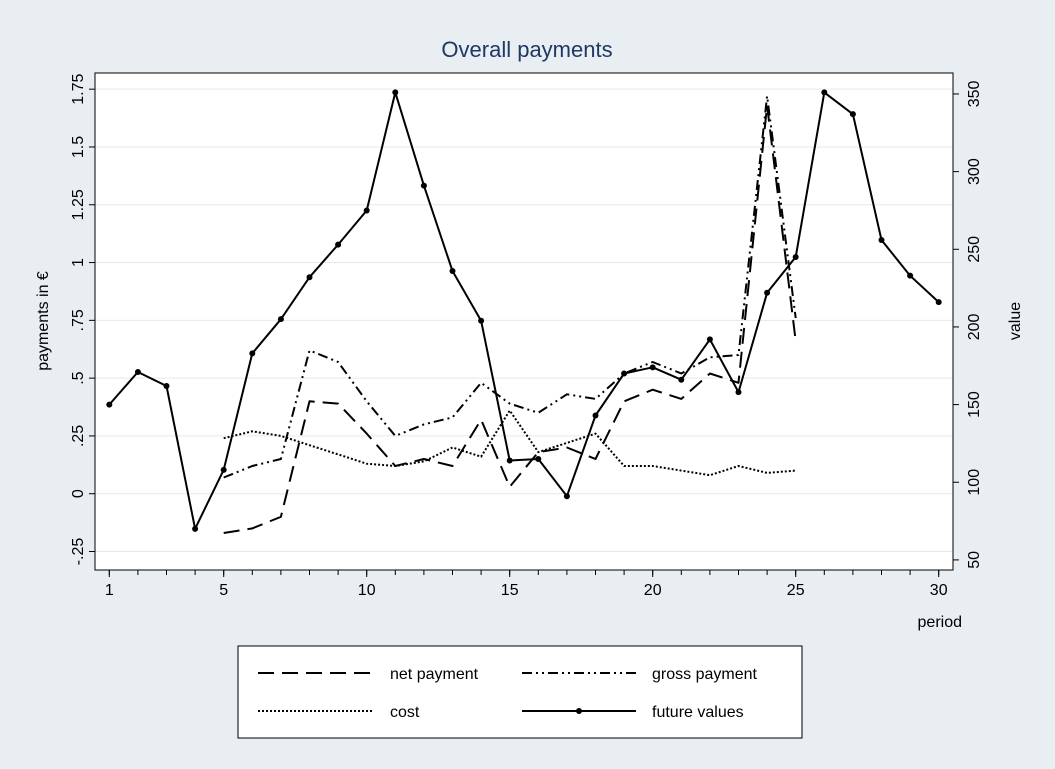  What do you see at coordinates (974, 482) in the screenshot?
I see `y-right-tick-label: 100` at bounding box center [974, 482].